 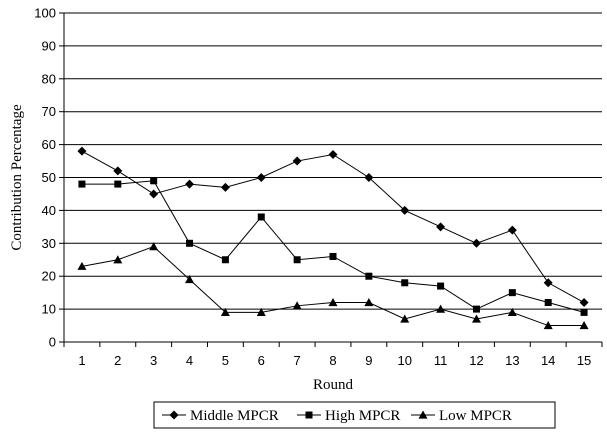 I want to click on y-tick-label: 40, so click(x=49, y=210).